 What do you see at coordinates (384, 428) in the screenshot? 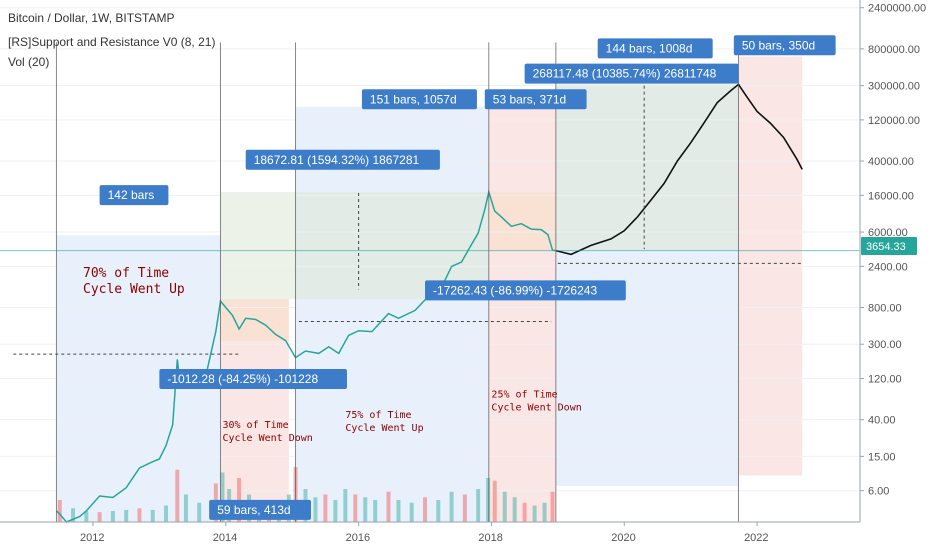
I see `annotation-2-line: Cycle Went Up` at bounding box center [384, 428].